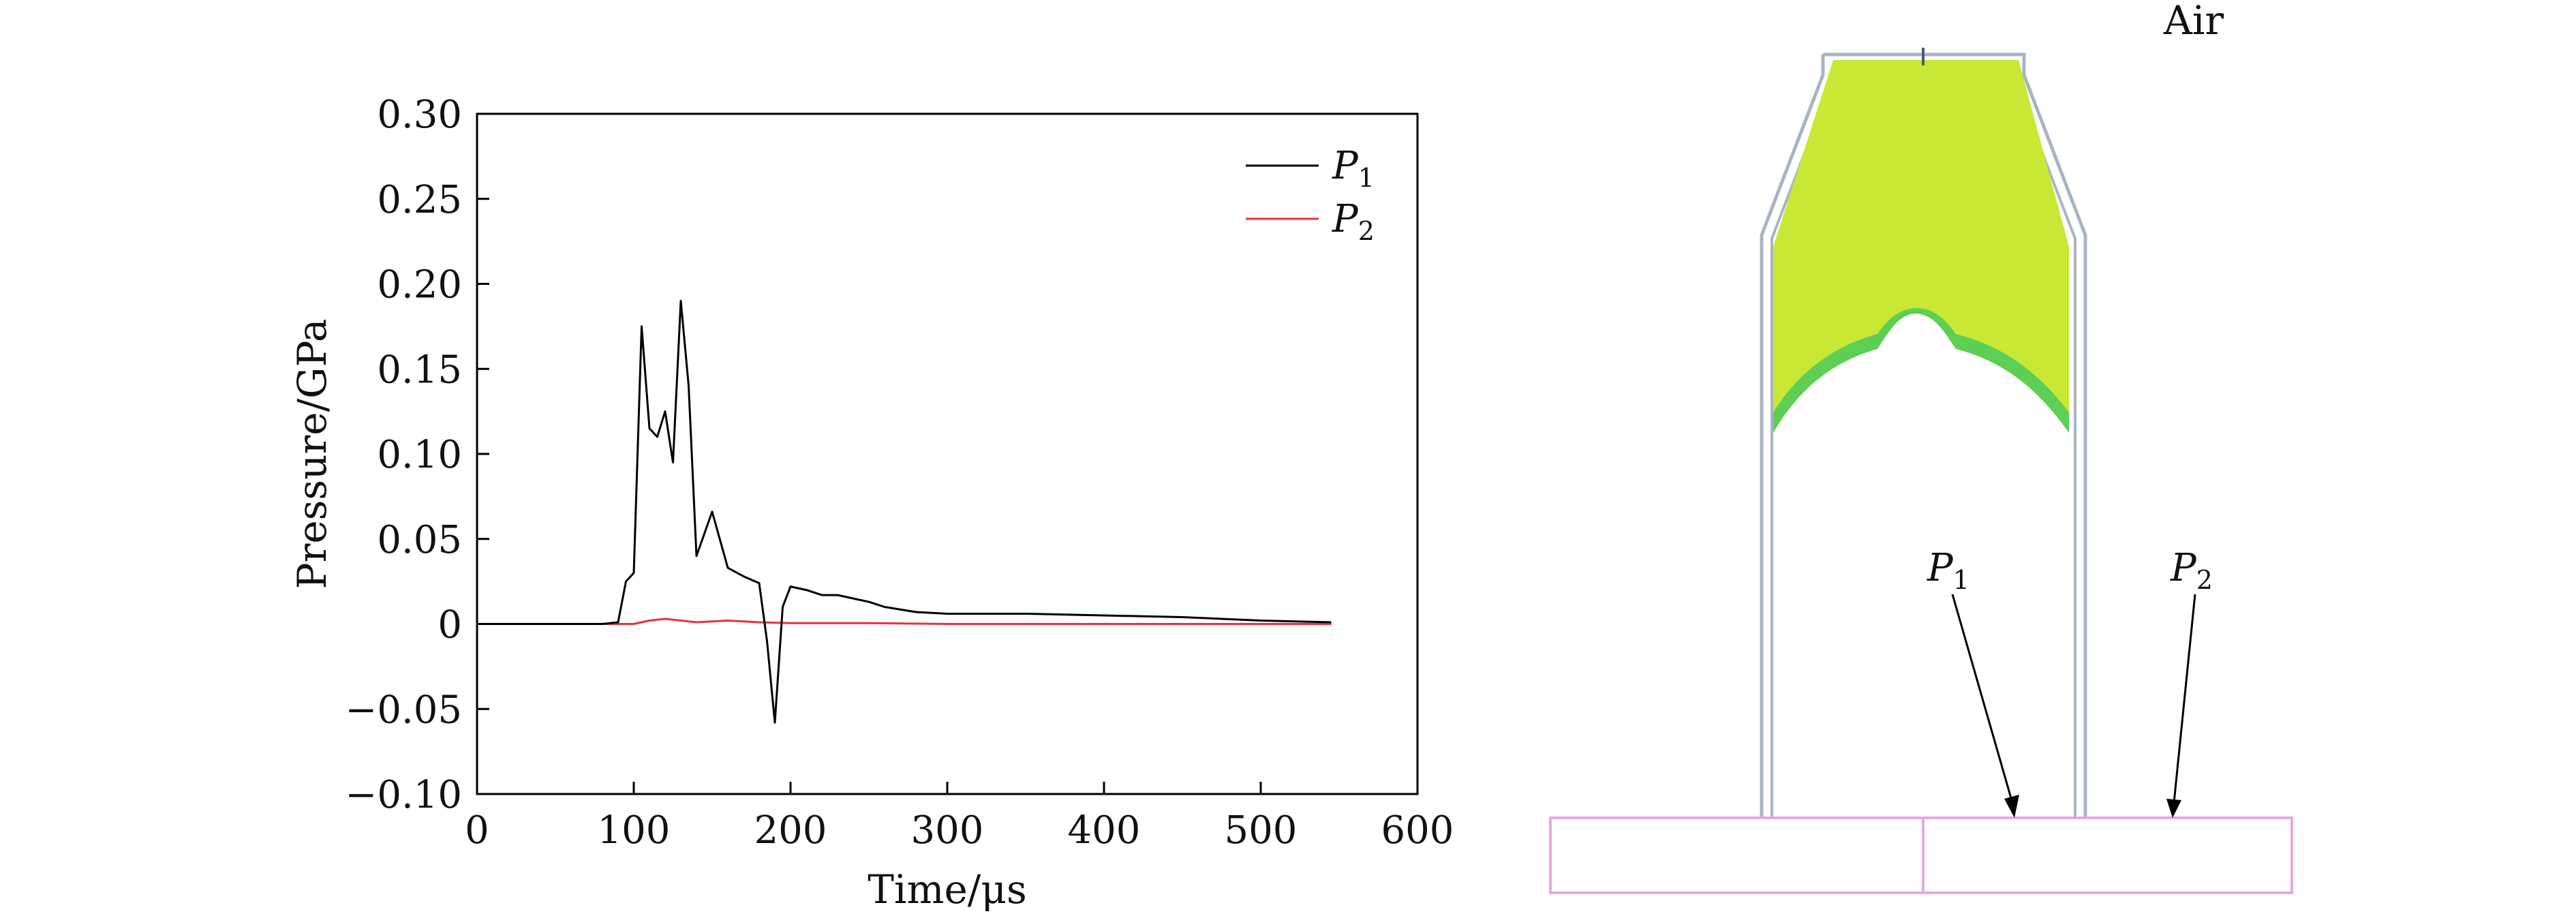  I want to click on probe-arrowhead-p2, so click(2173, 809).